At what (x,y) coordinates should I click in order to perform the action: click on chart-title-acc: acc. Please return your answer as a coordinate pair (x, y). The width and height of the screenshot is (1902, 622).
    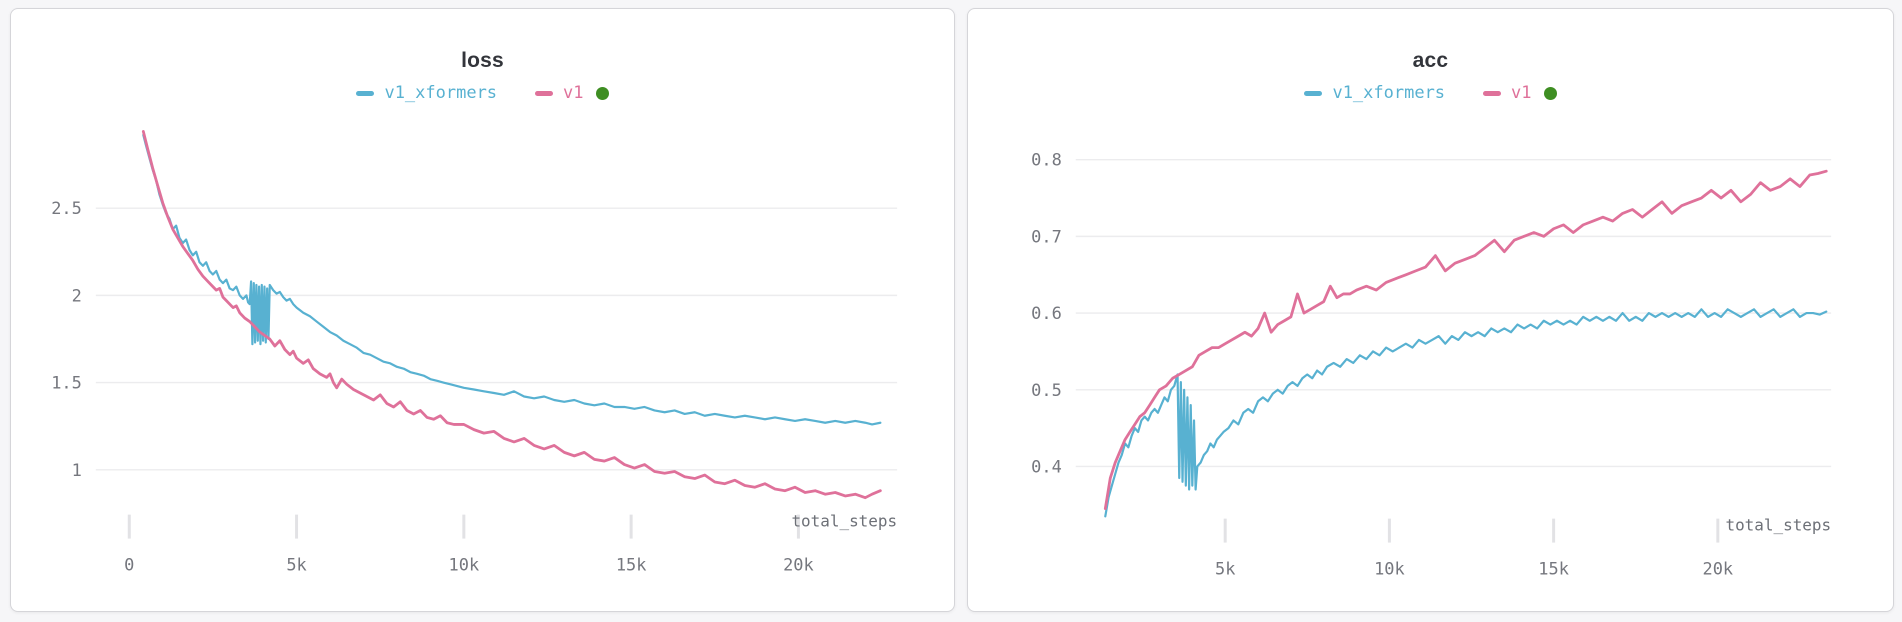
    Looking at the image, I should click on (1430, 60).